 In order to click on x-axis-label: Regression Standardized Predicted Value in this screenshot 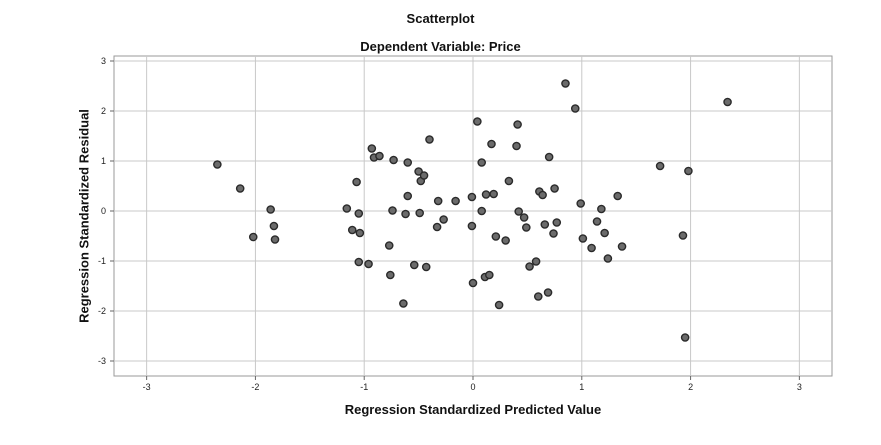, I will do `click(473, 409)`.